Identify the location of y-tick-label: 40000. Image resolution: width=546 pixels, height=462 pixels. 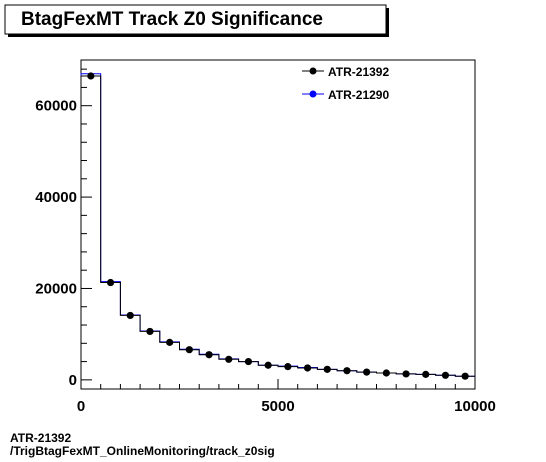
(56, 197).